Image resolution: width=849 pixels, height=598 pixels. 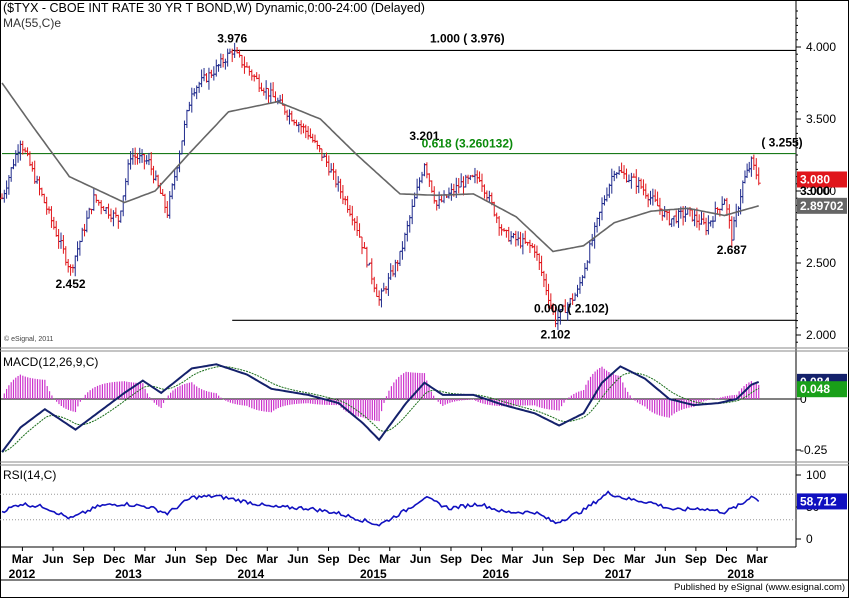 I want to click on rsi-value-badge-text: 58.712, so click(x=818, y=501).